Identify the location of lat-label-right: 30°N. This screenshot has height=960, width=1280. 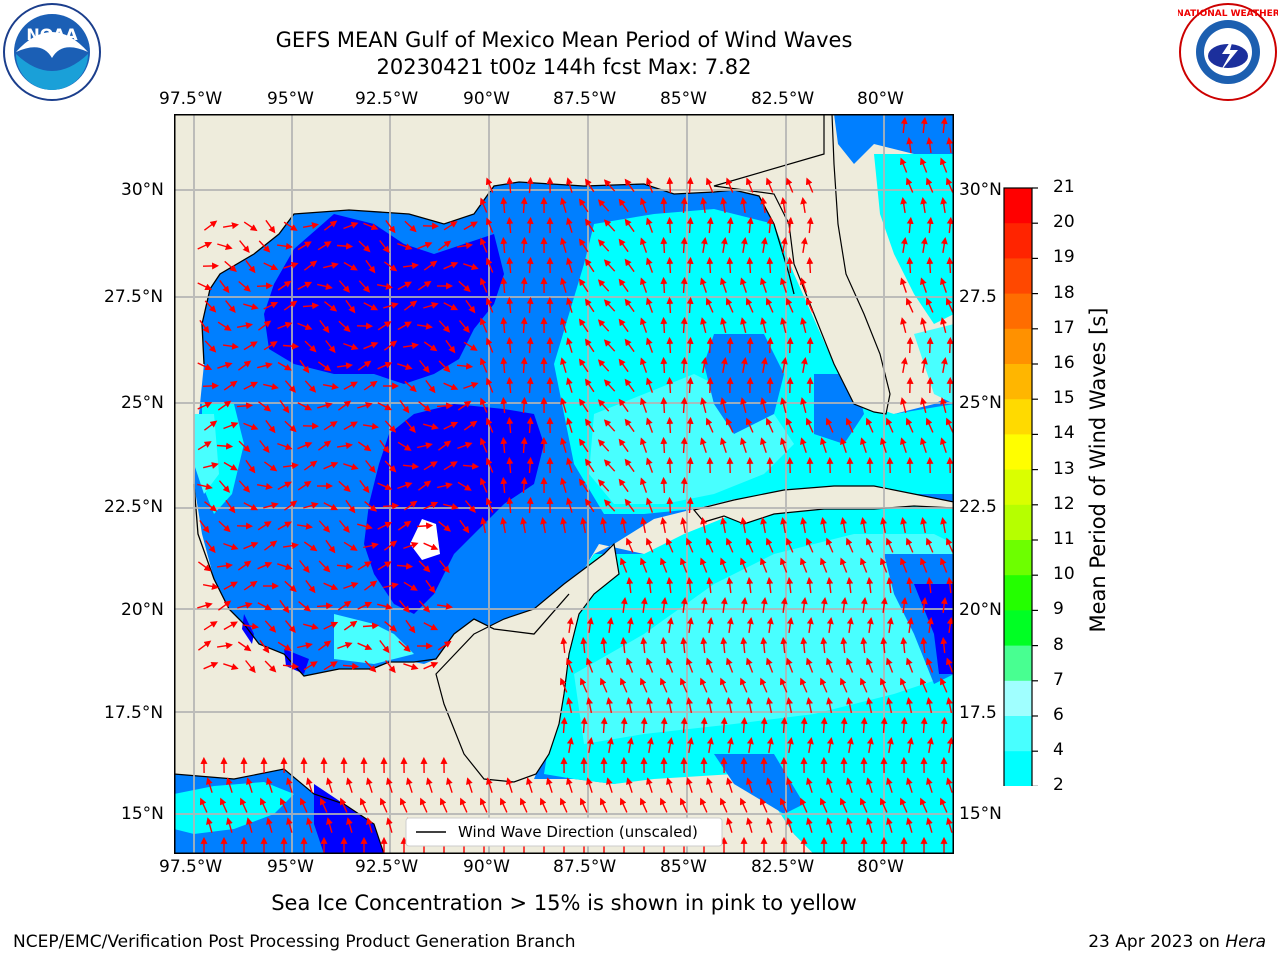
(980, 190).